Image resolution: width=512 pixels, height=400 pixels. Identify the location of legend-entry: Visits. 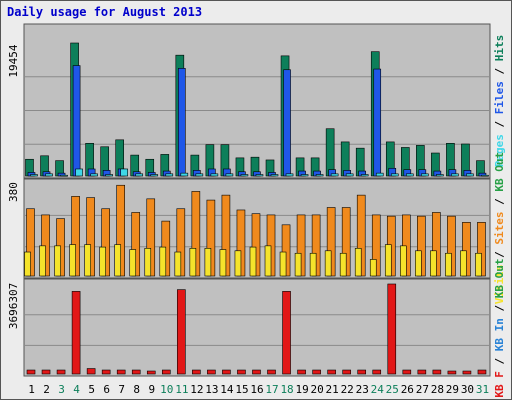
(499, 284).